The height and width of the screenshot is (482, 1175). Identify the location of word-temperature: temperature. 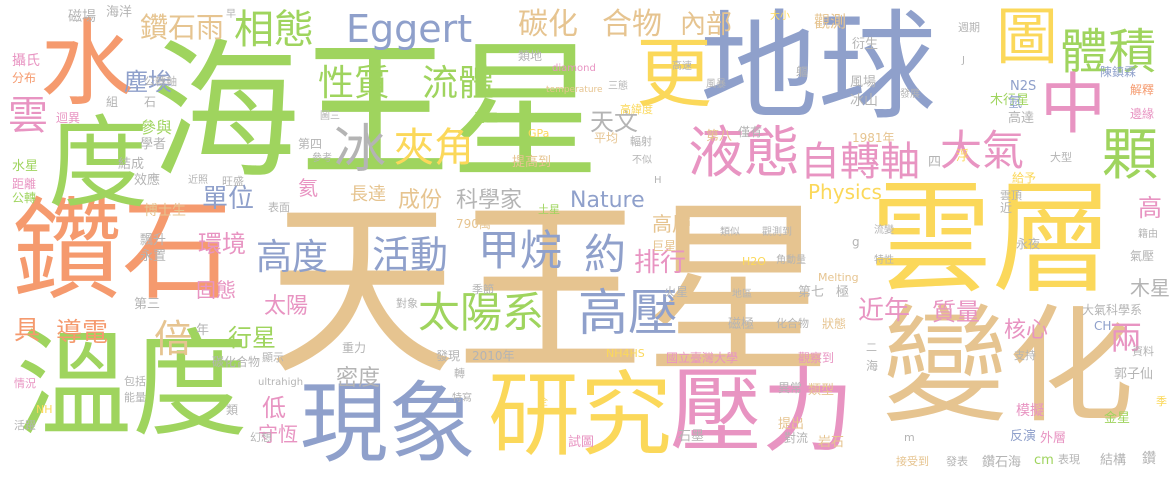
(574, 90).